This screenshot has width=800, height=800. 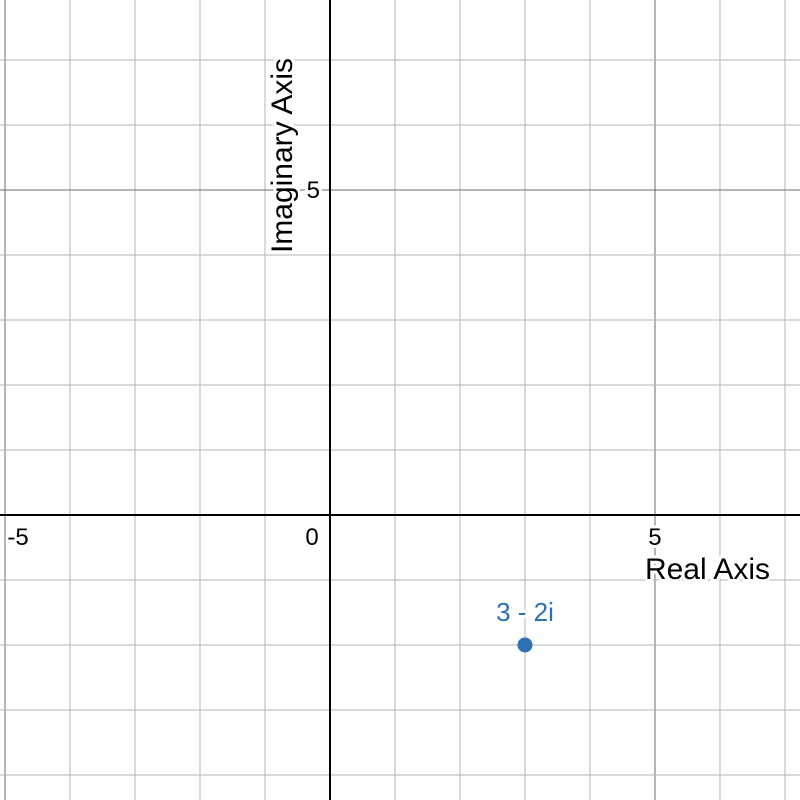 What do you see at coordinates (313, 190) in the screenshot?
I see `y-tick-label: 5` at bounding box center [313, 190].